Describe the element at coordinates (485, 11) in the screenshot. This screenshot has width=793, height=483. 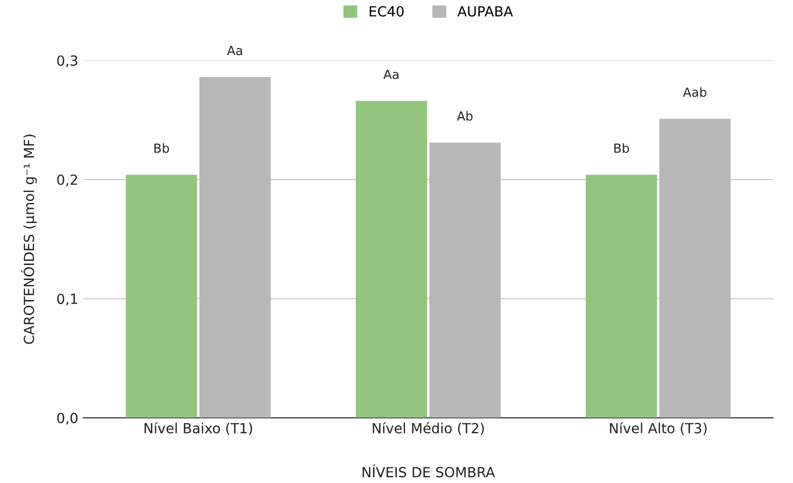
I see `legend-label: AUPABA` at that location.